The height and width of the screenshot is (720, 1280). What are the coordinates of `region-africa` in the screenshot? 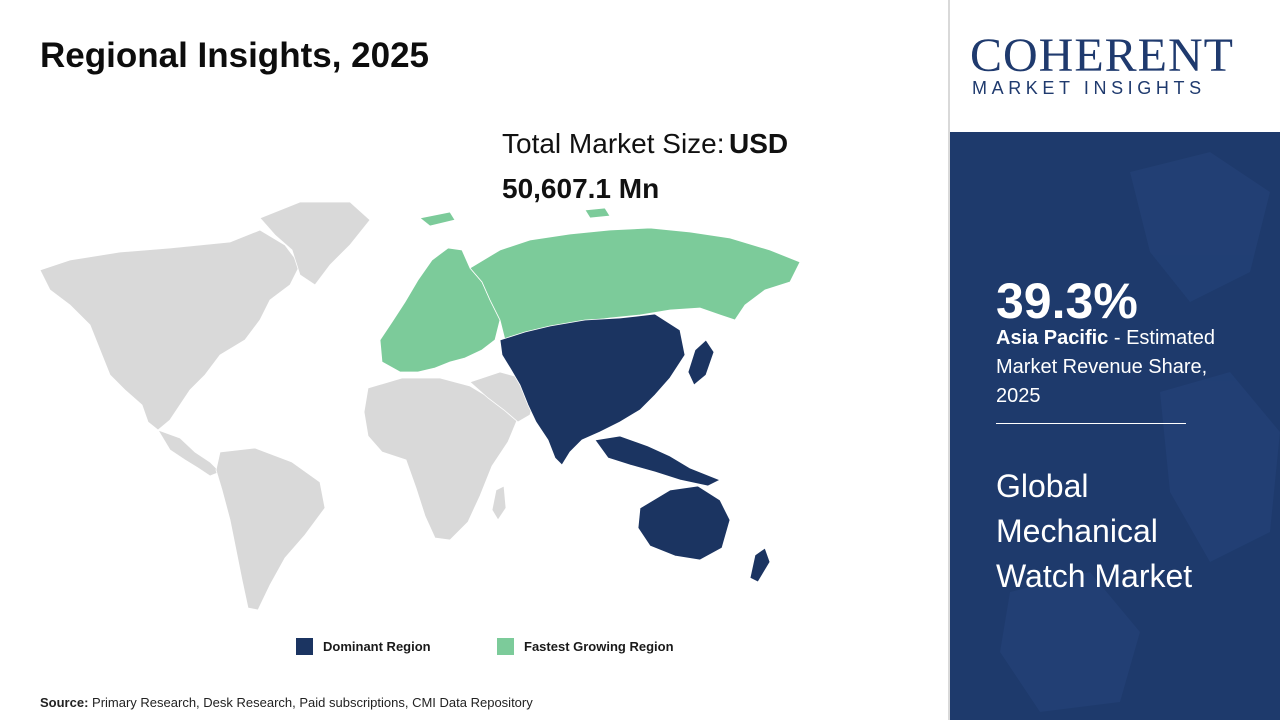 It's located at (441, 459).